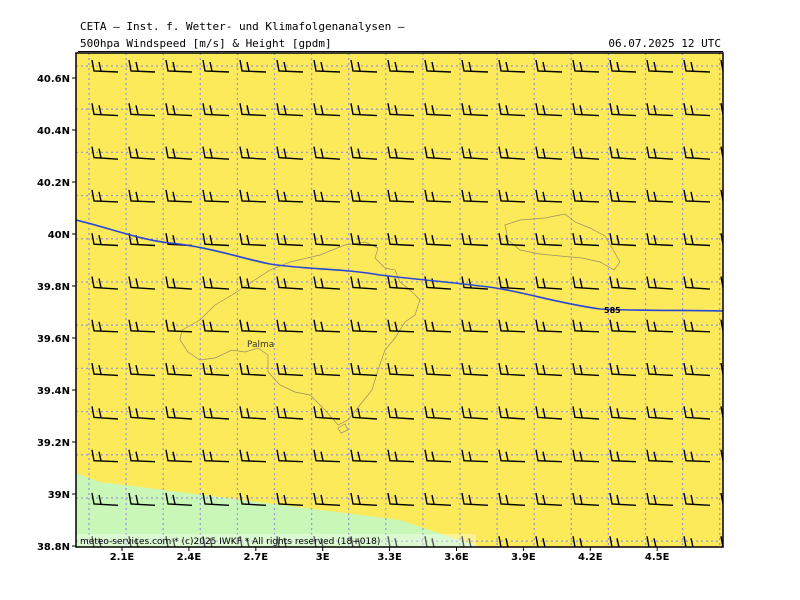  What do you see at coordinates (53, 443) in the screenshot?
I see `y-tick-label: 39.2N` at bounding box center [53, 443].